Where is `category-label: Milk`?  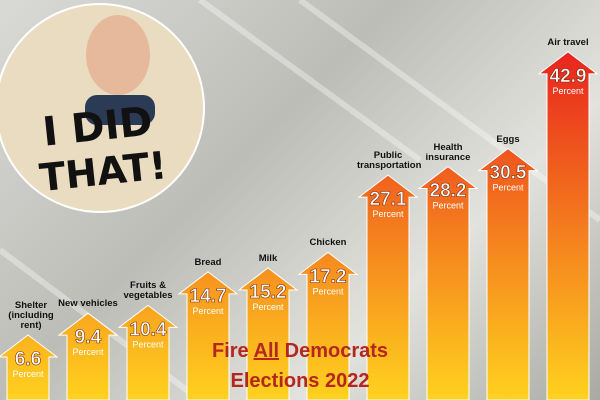
category-label: Milk is located at coordinates (268, 258).